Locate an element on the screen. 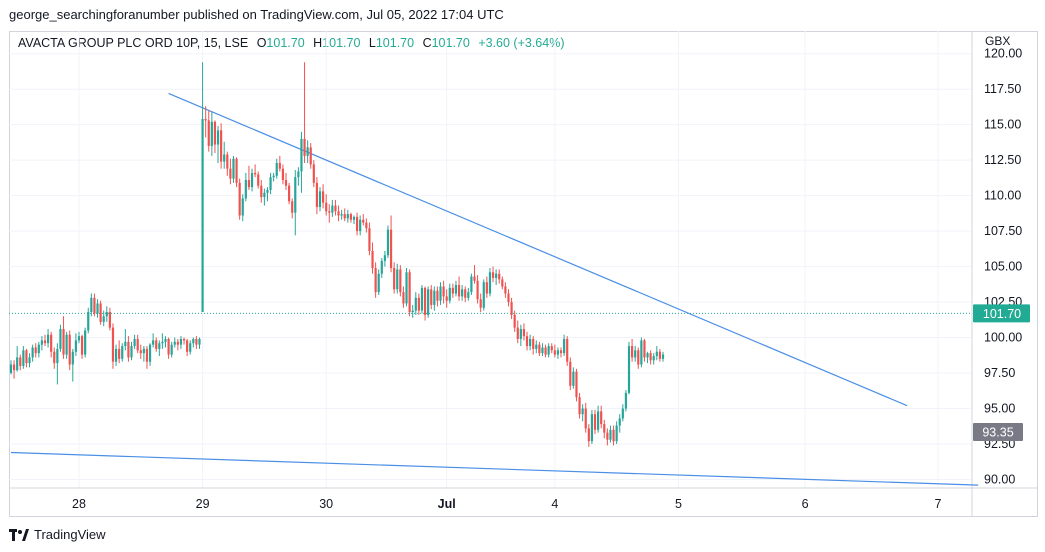 This screenshot has width=1045, height=552. high-value: 101.70 is located at coordinates (341, 43).